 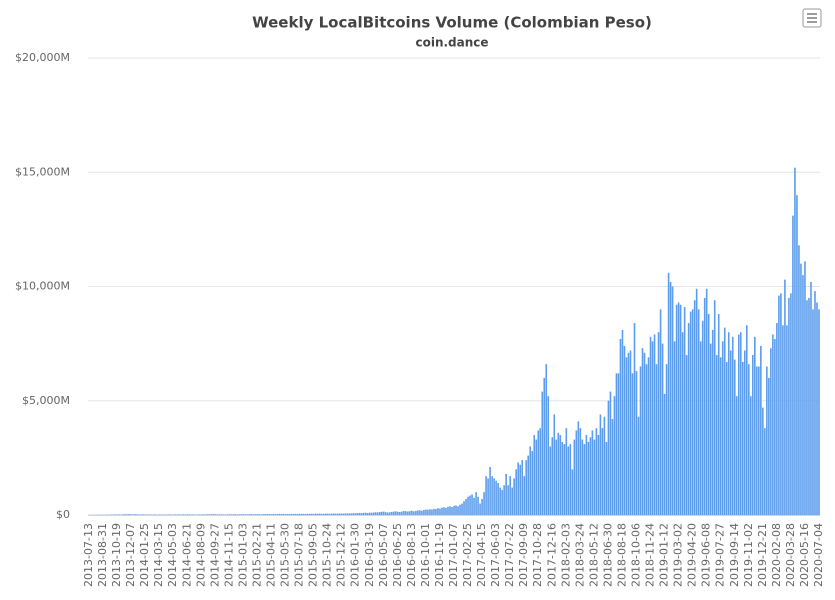 What do you see at coordinates (63, 514) in the screenshot?
I see `y-tick-label: $0` at bounding box center [63, 514].